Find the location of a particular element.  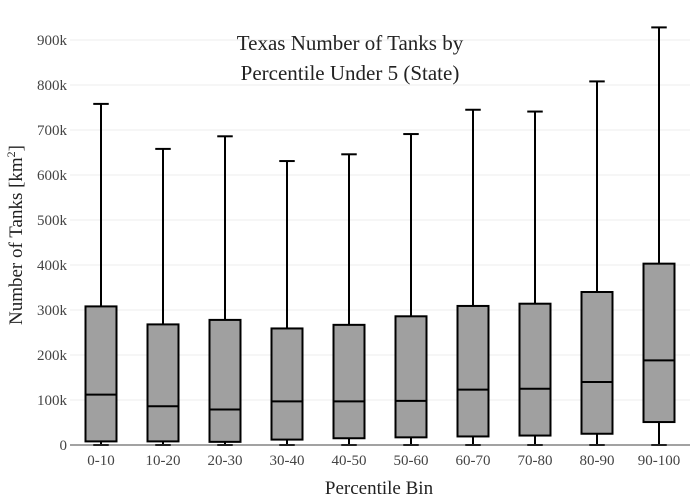

x-tick-label: 30-40 is located at coordinates (287, 461).